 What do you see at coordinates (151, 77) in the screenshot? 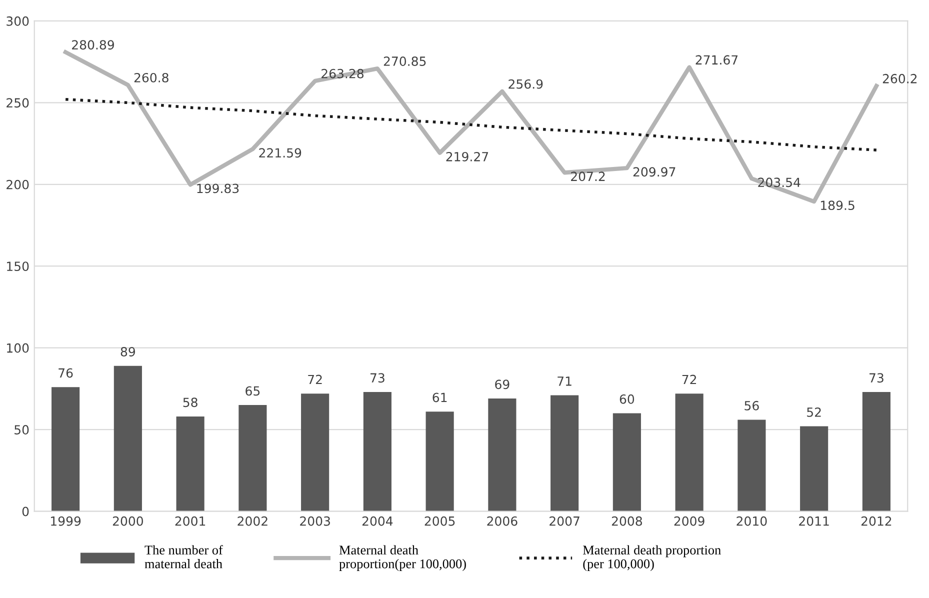
I see `data-label: 260.8` at bounding box center [151, 77].